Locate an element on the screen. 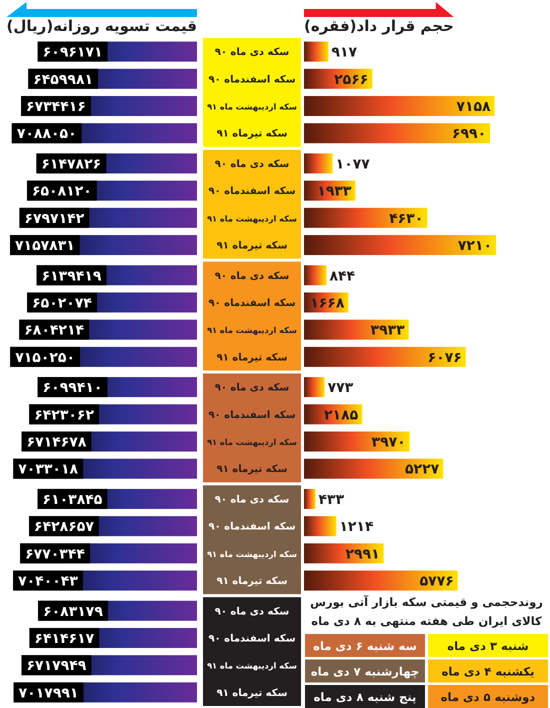  category-label: دوشنبه ۵ دی ماه is located at coordinates (488, 697).